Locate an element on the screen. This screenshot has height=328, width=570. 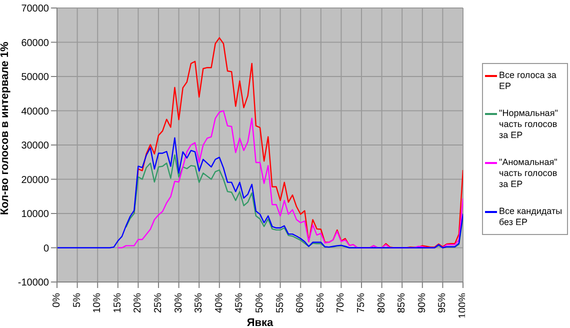
x-tick-label: 65% is located at coordinates (320, 303).